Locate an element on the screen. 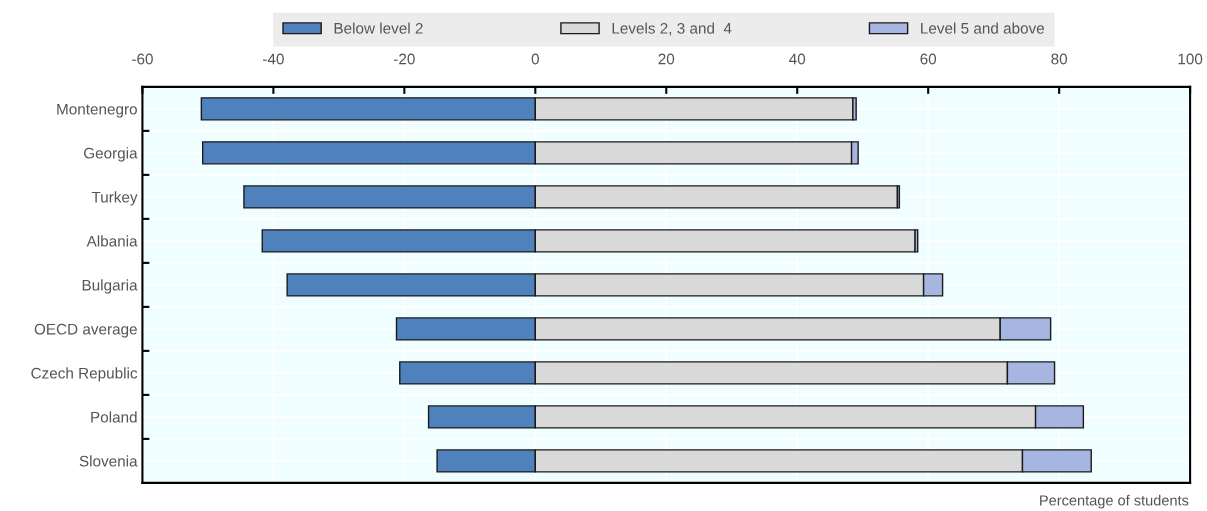  y-tick-label: Albania is located at coordinates (112, 241).